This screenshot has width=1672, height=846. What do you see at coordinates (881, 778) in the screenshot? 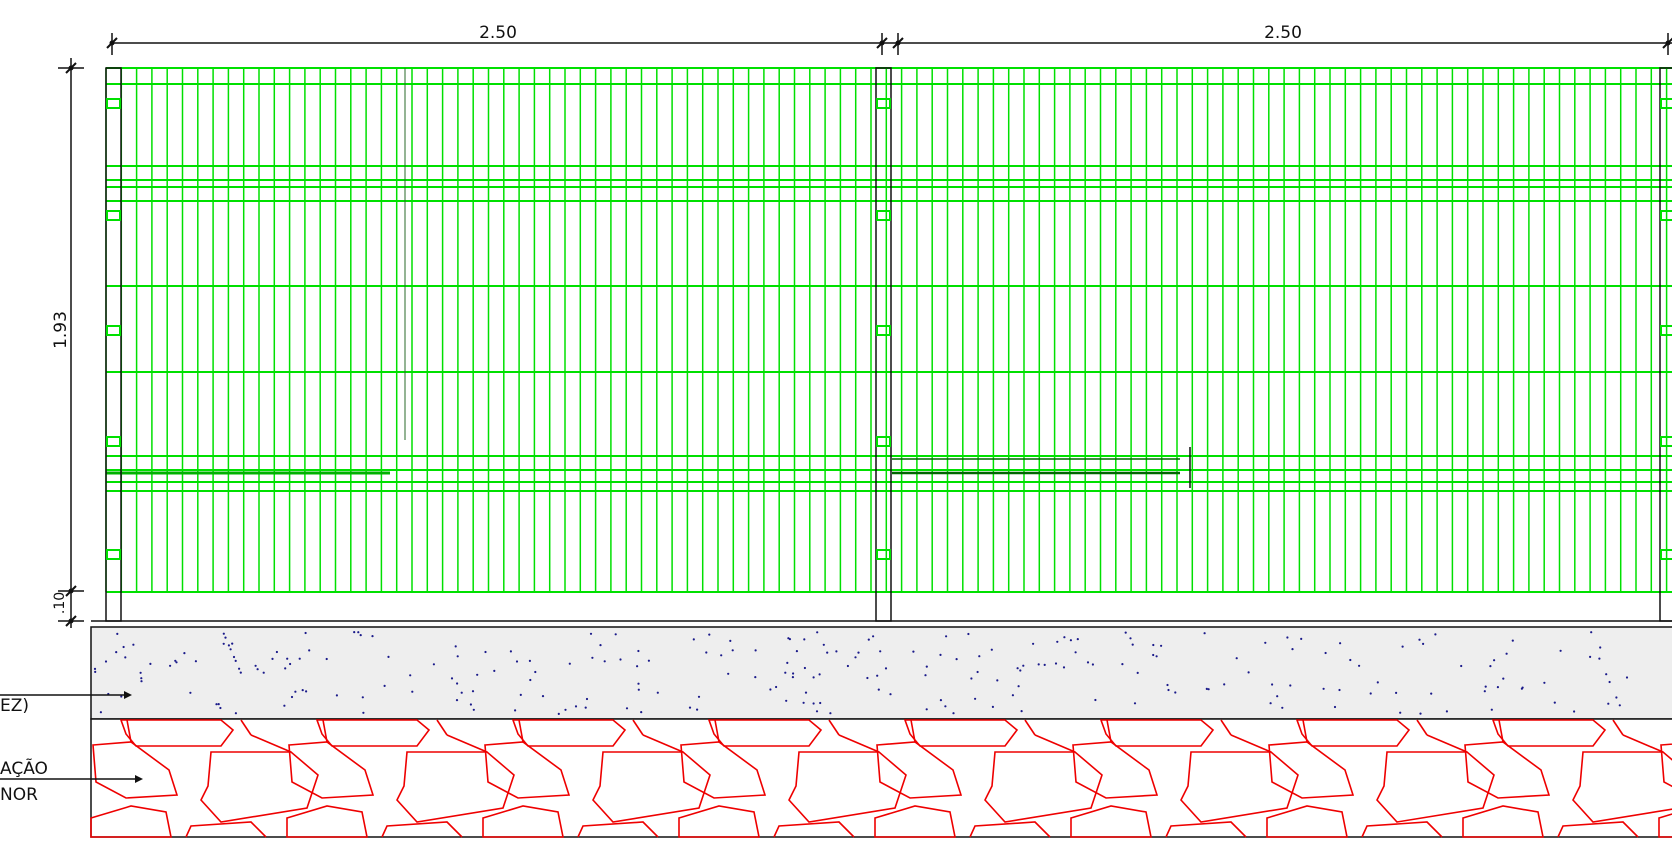
I see `stone-pattern` at bounding box center [881, 778].